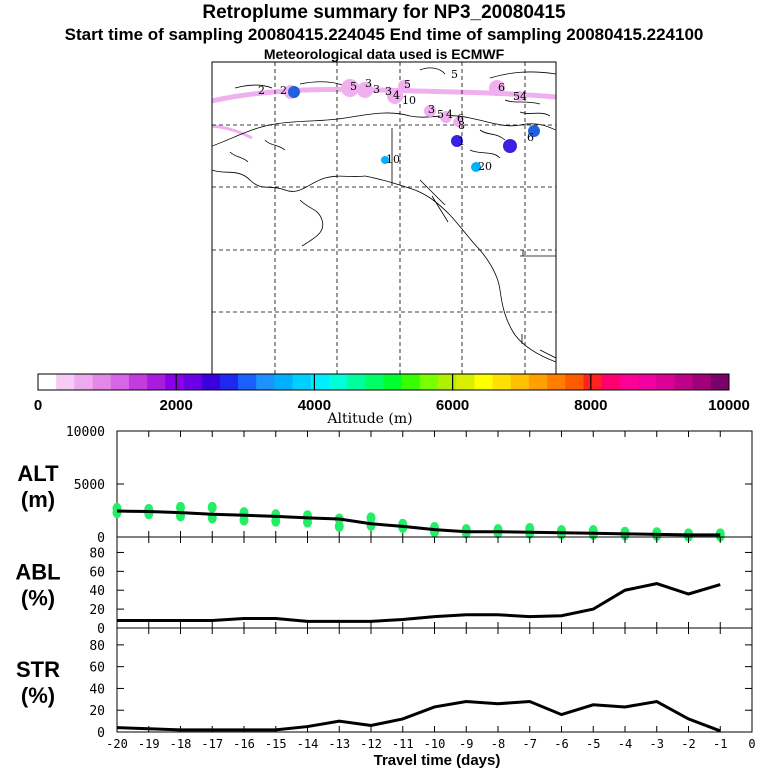 The image size is (768, 768). Describe the element at coordinates (212, 744) in the screenshot. I see `x-tick-label: -17` at that location.